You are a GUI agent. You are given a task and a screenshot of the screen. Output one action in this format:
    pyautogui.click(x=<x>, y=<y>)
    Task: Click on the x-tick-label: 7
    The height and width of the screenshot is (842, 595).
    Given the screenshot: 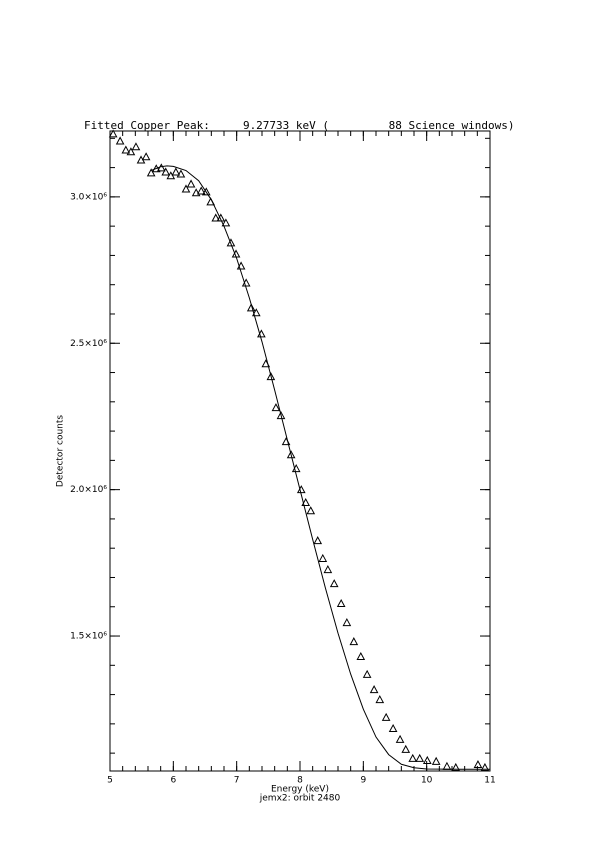 What is the action you would take?
    pyautogui.click(x=237, y=781)
    